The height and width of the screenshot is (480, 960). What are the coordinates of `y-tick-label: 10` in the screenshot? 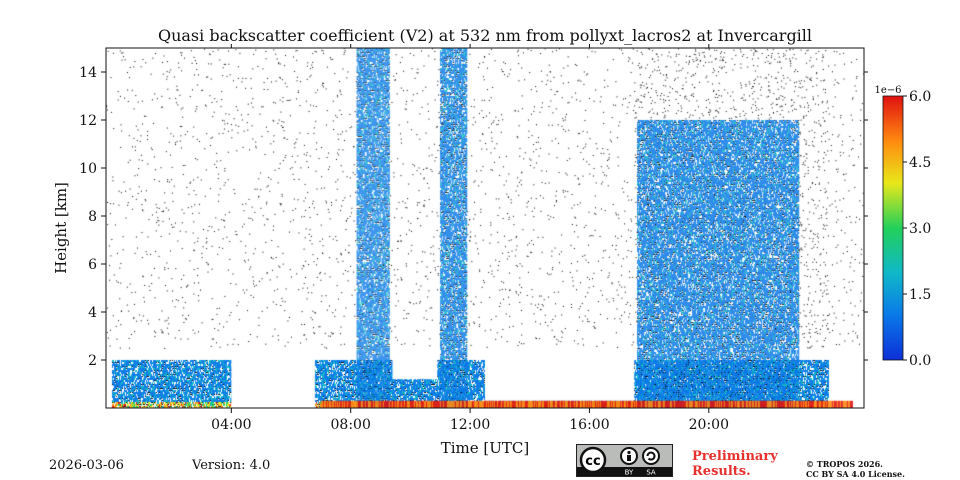 It's located at (88, 169).